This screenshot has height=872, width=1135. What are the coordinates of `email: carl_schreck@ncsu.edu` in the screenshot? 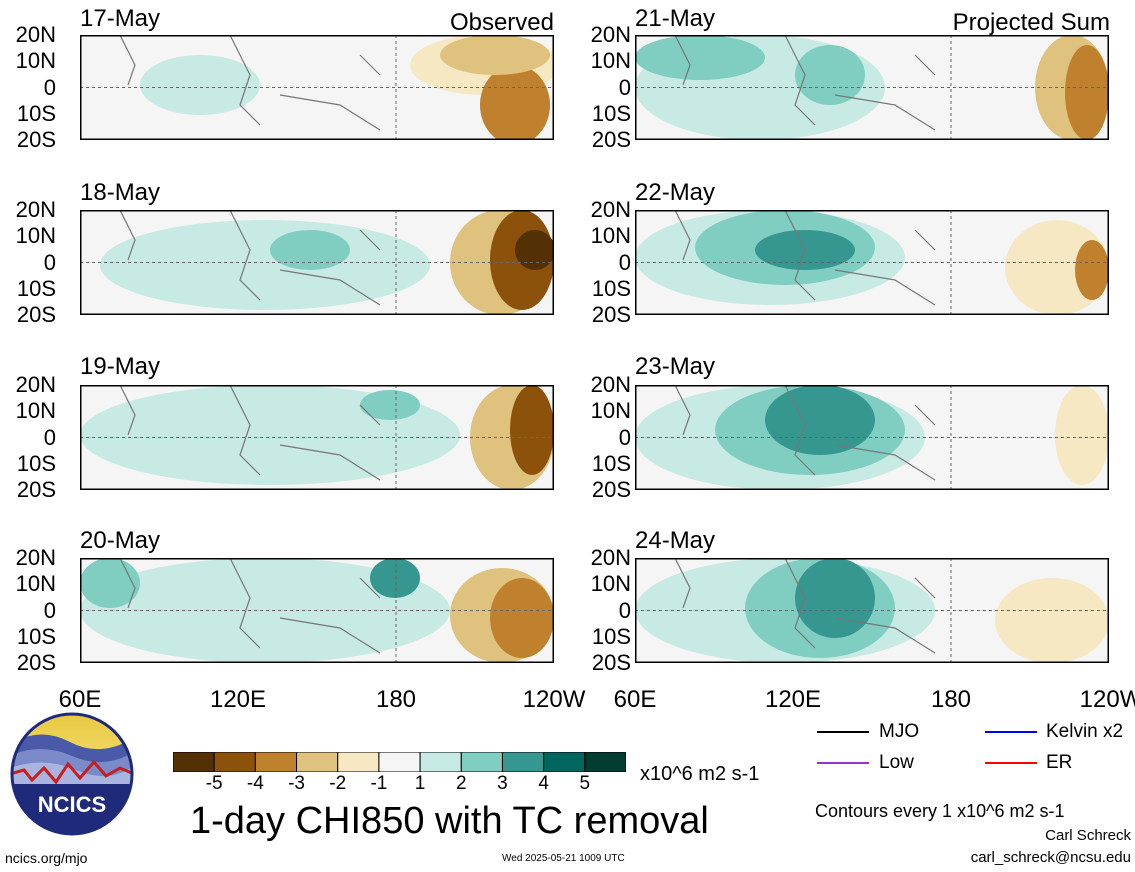 It's located at (1050, 857).